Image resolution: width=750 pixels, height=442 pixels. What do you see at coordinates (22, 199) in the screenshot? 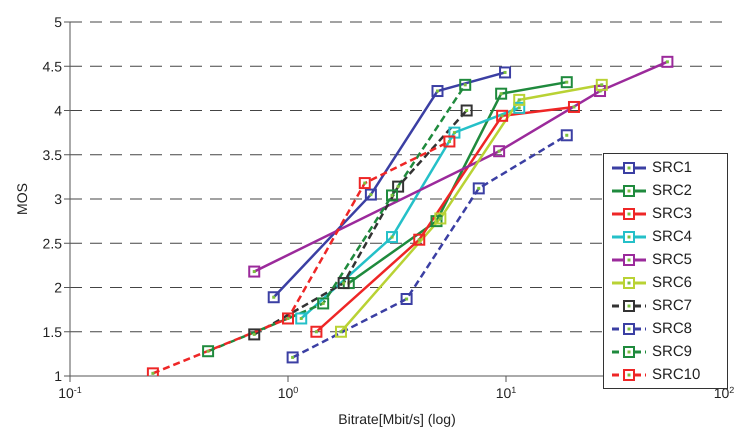
I see `y-axis-title: MOS` at bounding box center [22, 199].